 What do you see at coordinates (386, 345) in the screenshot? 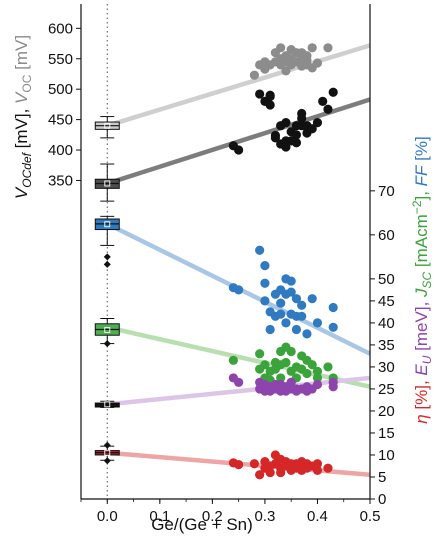
I see `right-tick-label: 35` at bounding box center [386, 345].